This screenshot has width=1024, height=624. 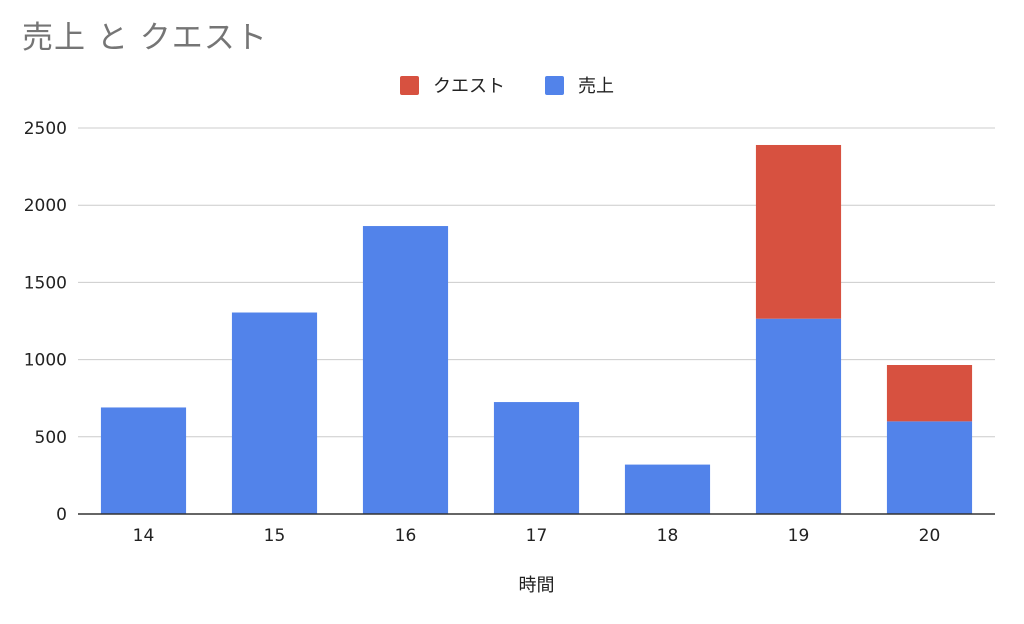 I want to click on y-tick-label: 2500, so click(x=45, y=129).